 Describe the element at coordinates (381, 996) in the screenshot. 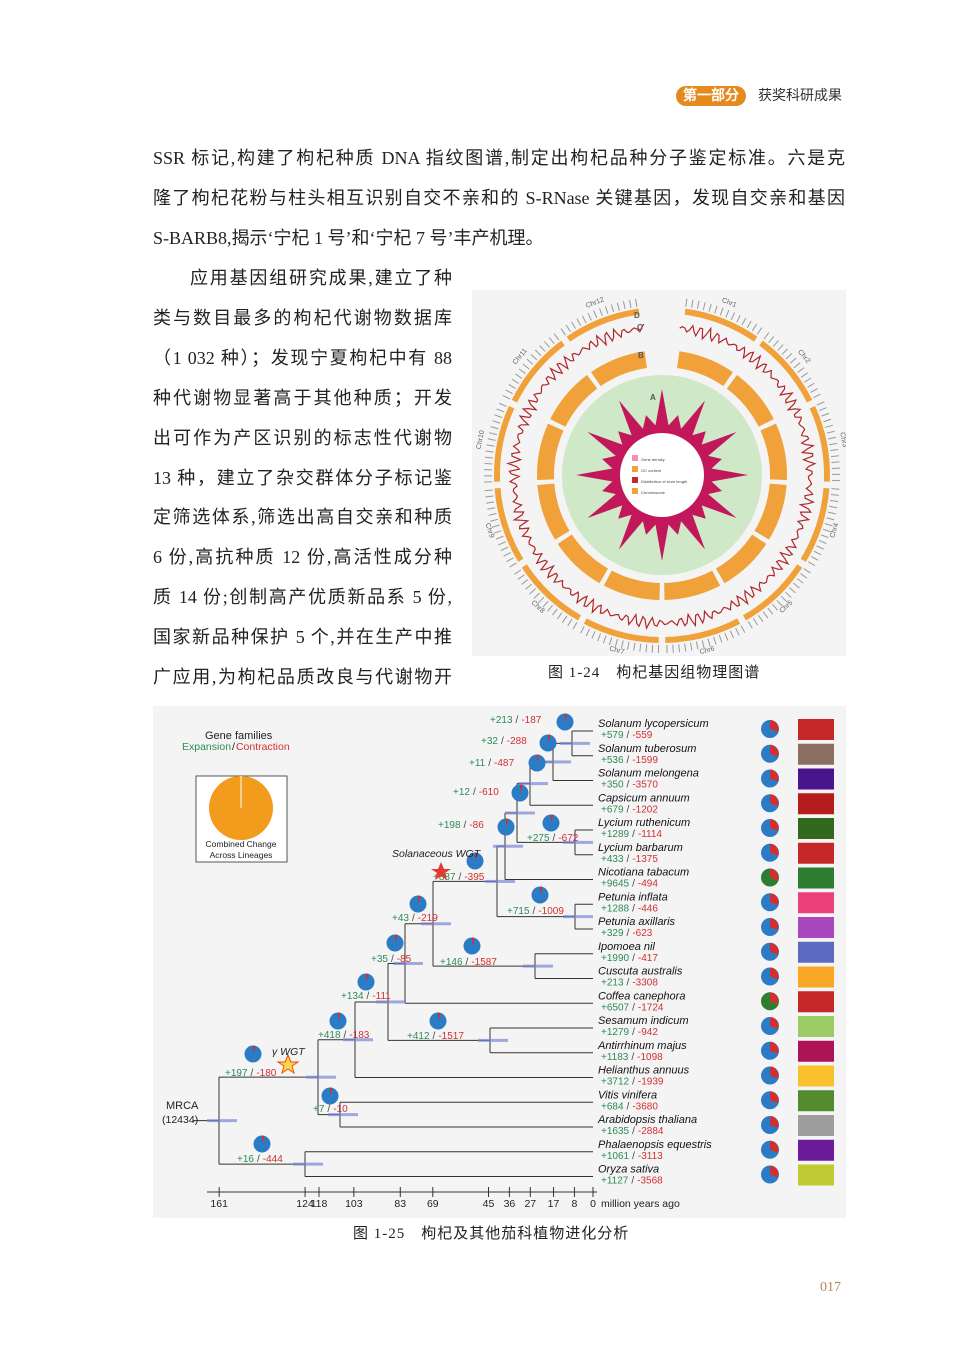

I see `contraction: -111` at that location.